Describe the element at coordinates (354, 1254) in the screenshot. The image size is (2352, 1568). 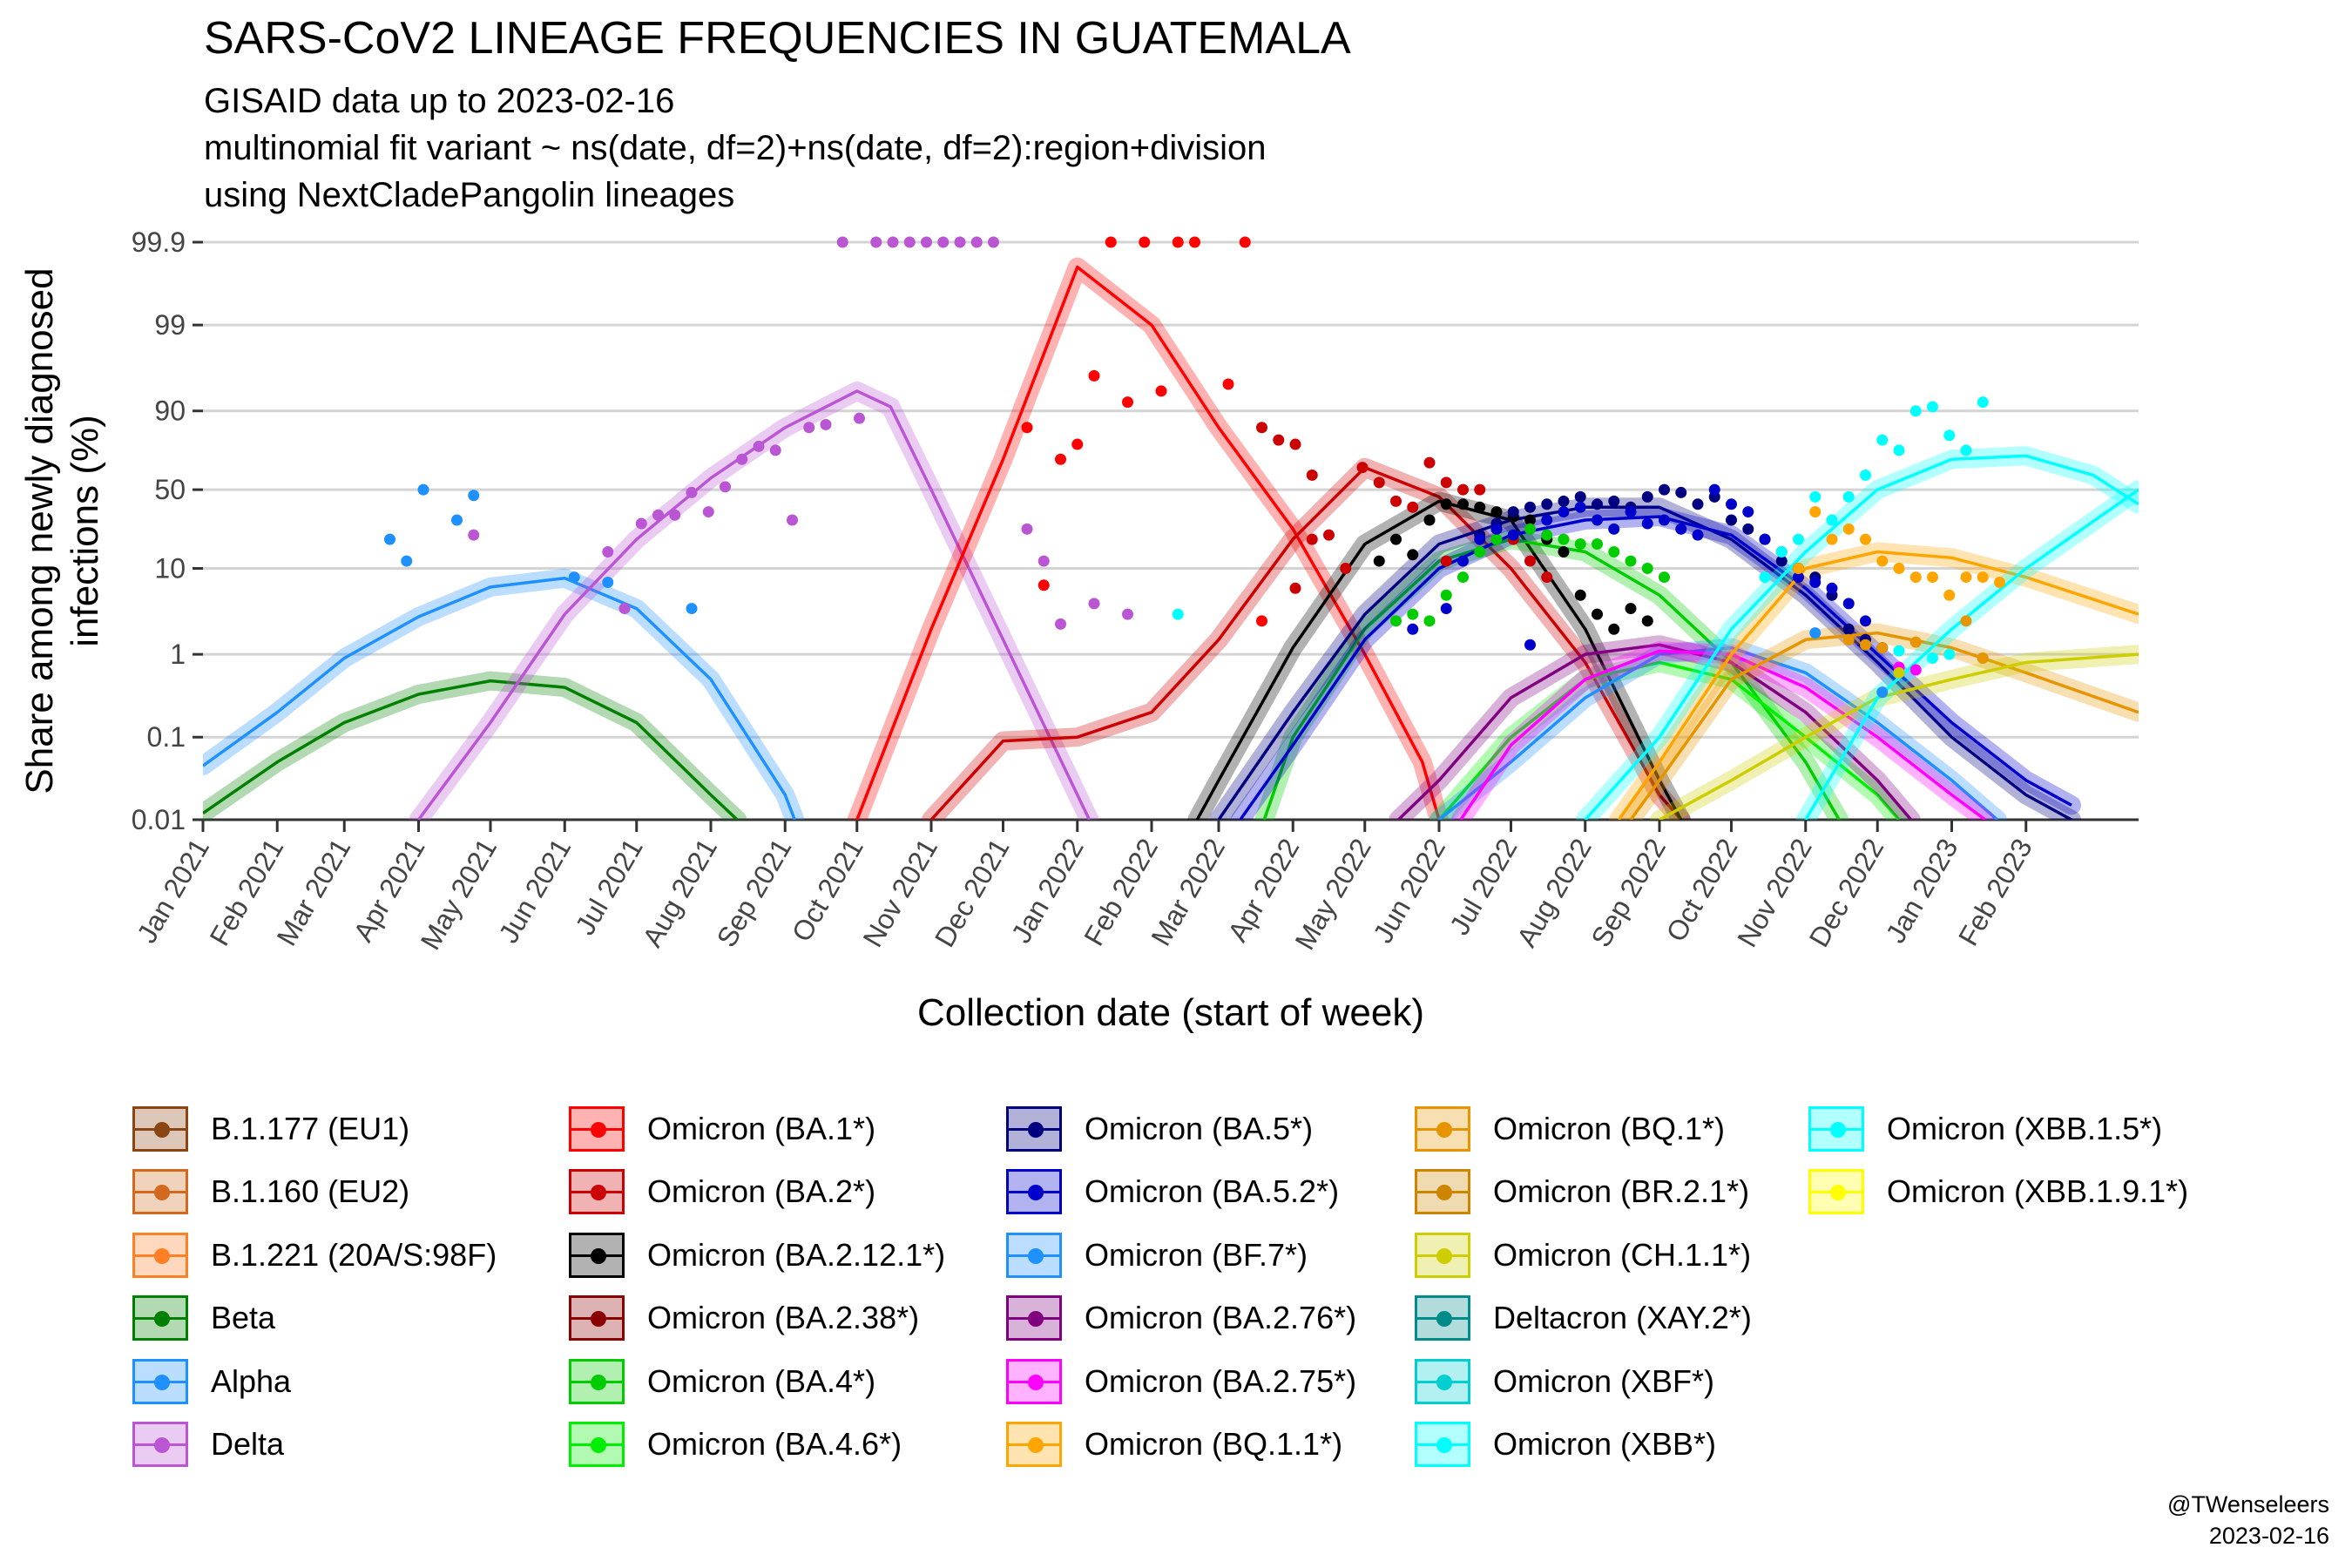
I see `legend-label: B.1.221 (20A/S:98F)` at that location.